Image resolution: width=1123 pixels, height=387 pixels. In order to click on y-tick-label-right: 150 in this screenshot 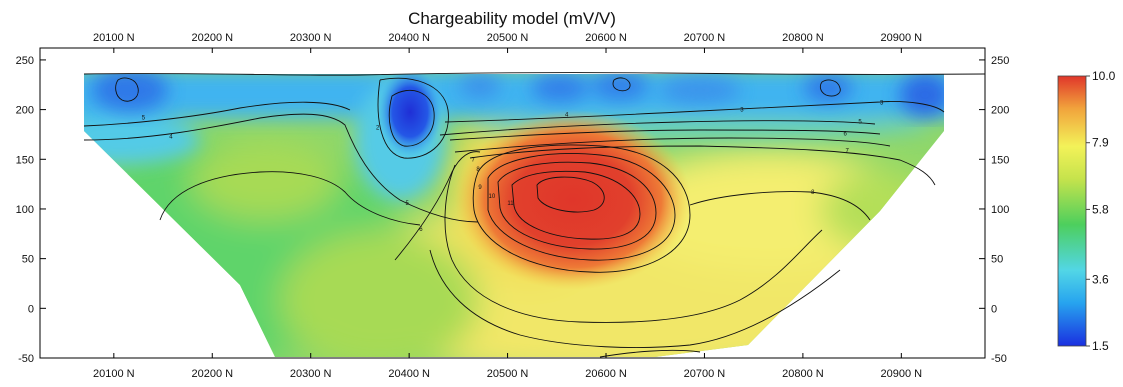, I will do `click(1000, 160)`.